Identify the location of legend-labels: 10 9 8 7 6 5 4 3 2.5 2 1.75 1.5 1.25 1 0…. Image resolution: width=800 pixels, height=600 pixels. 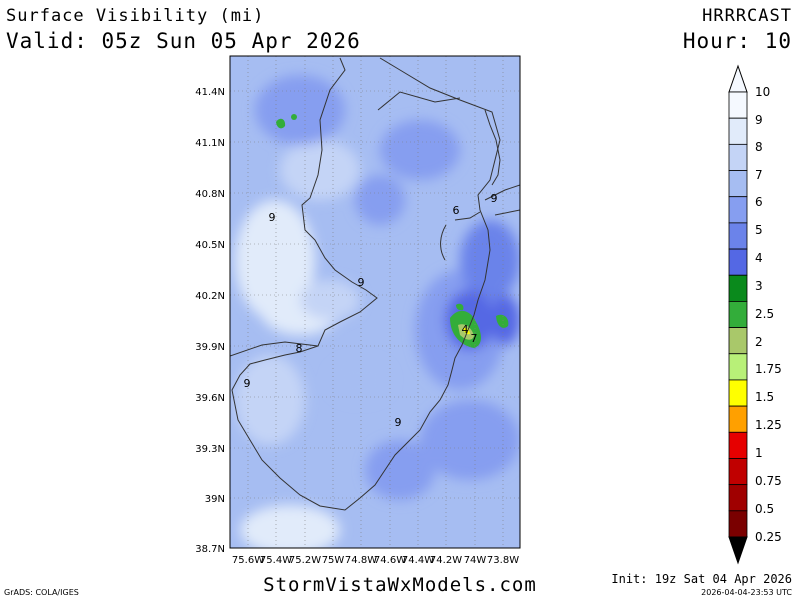
(768, 314).